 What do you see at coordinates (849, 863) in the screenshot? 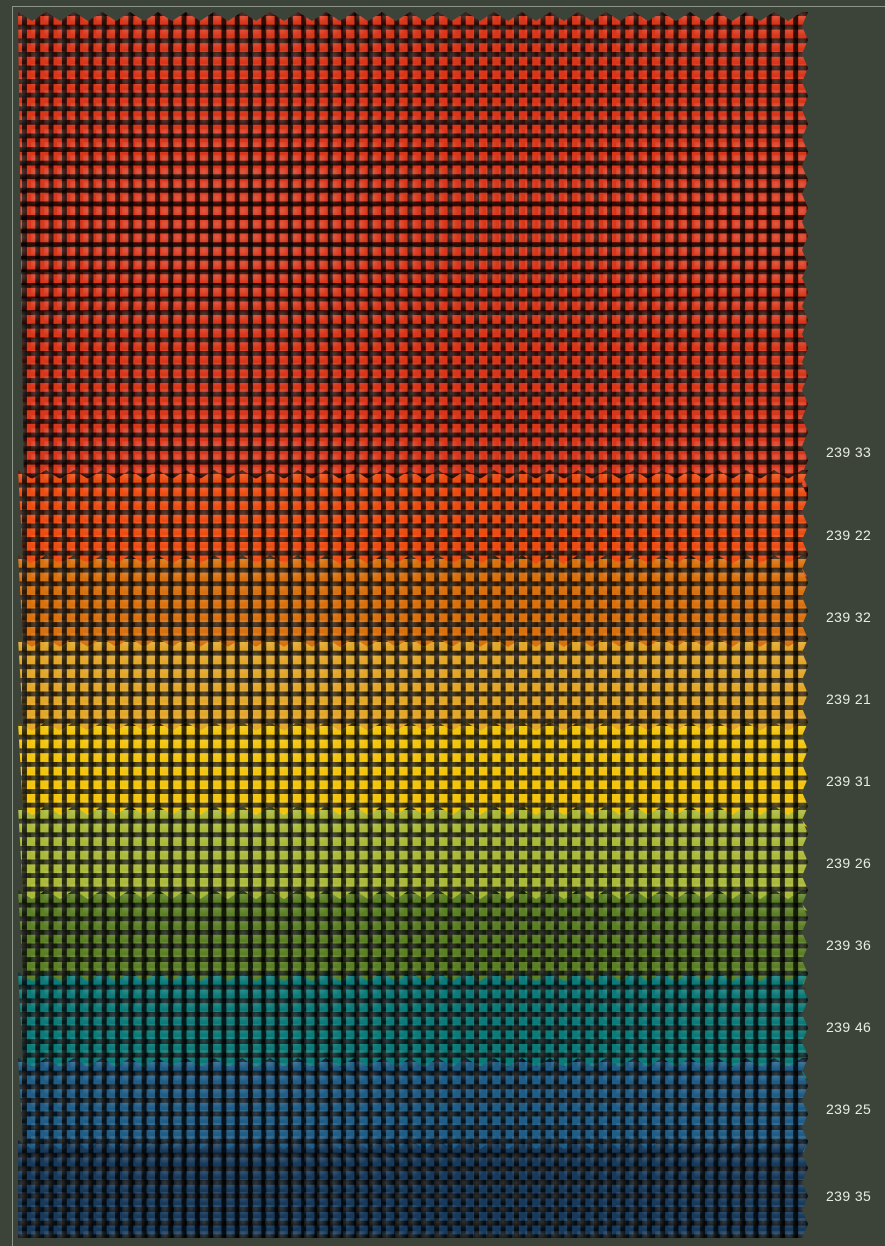
I see `swatch-label: 239 26` at bounding box center [849, 863].